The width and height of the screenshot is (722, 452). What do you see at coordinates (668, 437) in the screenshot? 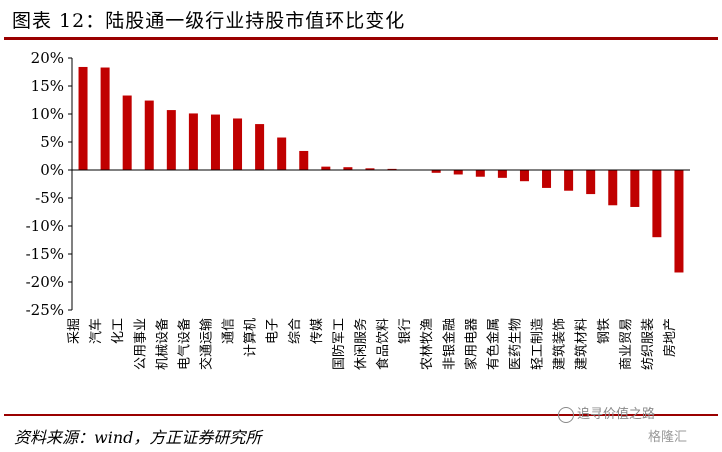
I see `watermark-secondary: 格隆汇` at bounding box center [668, 437].